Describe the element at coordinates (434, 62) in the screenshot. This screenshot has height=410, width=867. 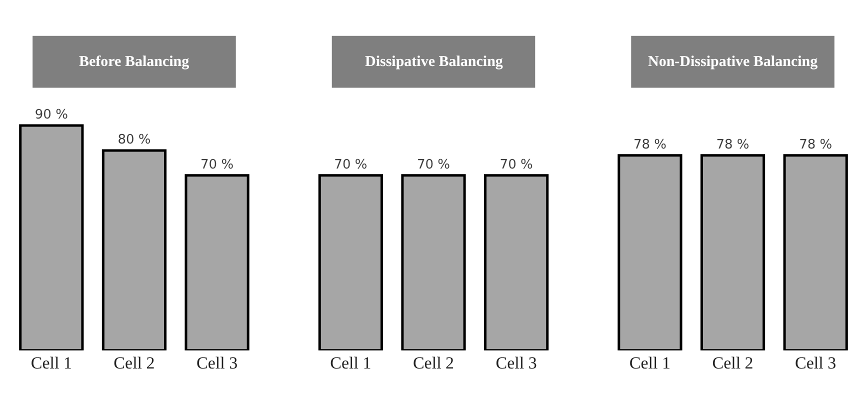
I see `chart-title: Dissipative Balancing` at that location.